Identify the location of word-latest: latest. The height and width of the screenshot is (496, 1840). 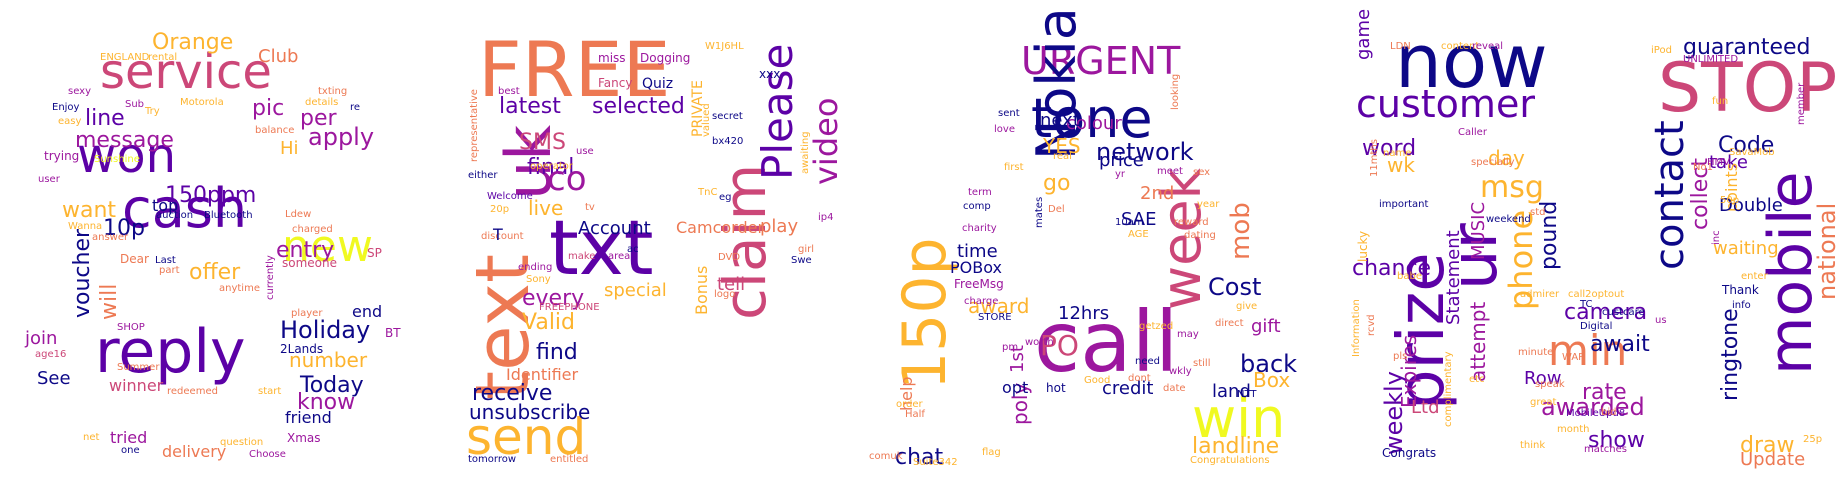
(530, 106).